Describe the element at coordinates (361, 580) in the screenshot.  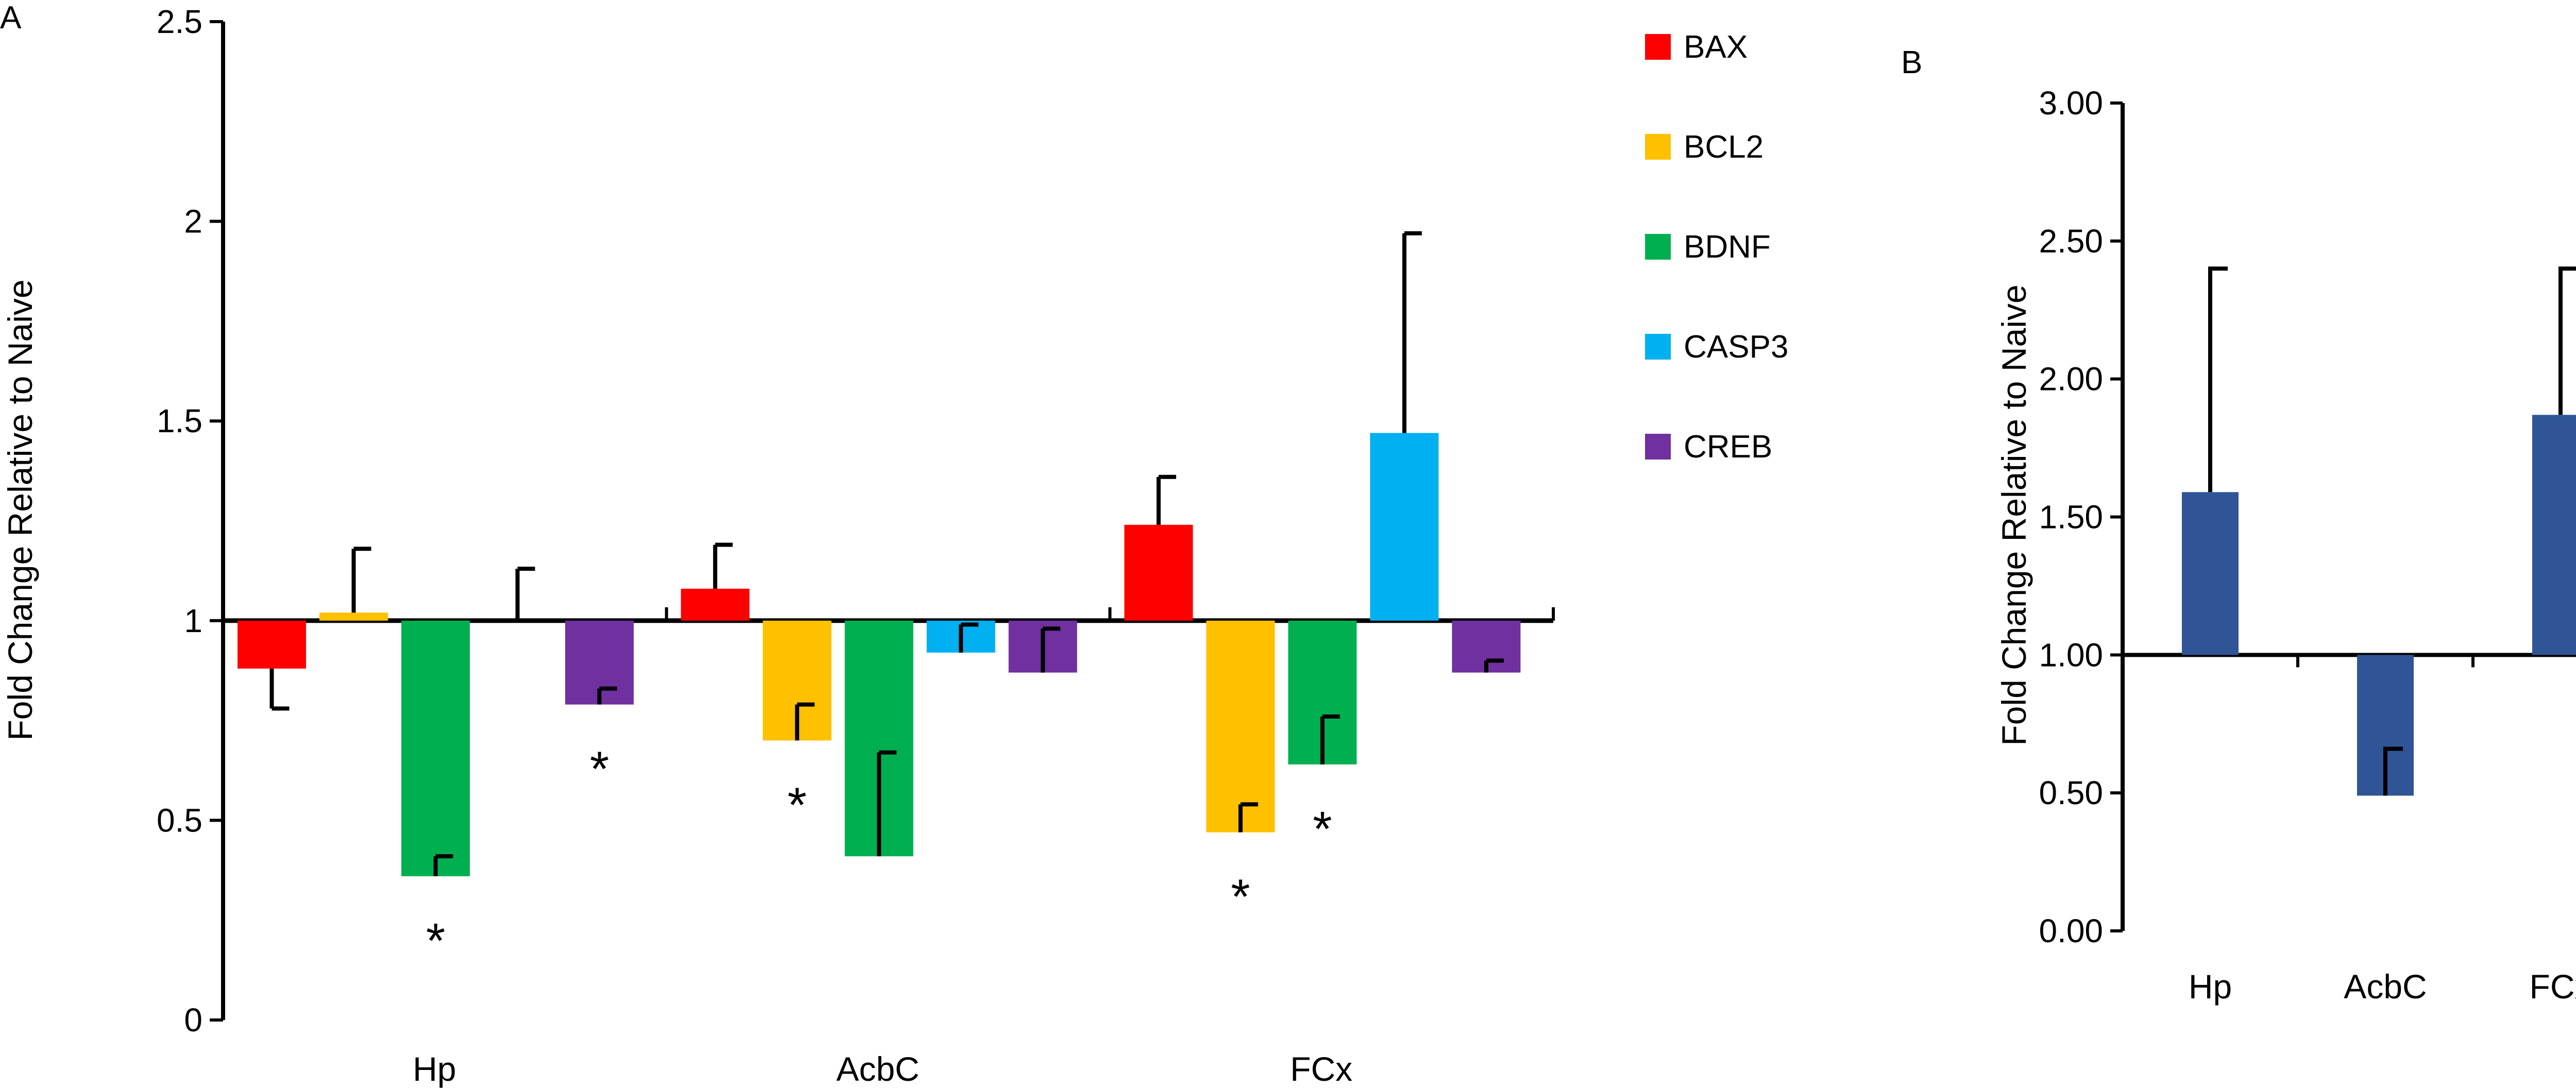
I see `error-bar-bcl2-hp` at that location.